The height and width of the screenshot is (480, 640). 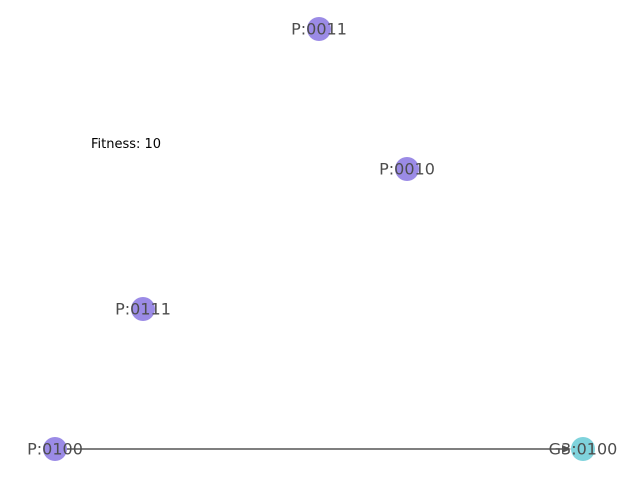 What do you see at coordinates (126, 144) in the screenshot?
I see `fitness-annotation: Fitness: 10` at bounding box center [126, 144].